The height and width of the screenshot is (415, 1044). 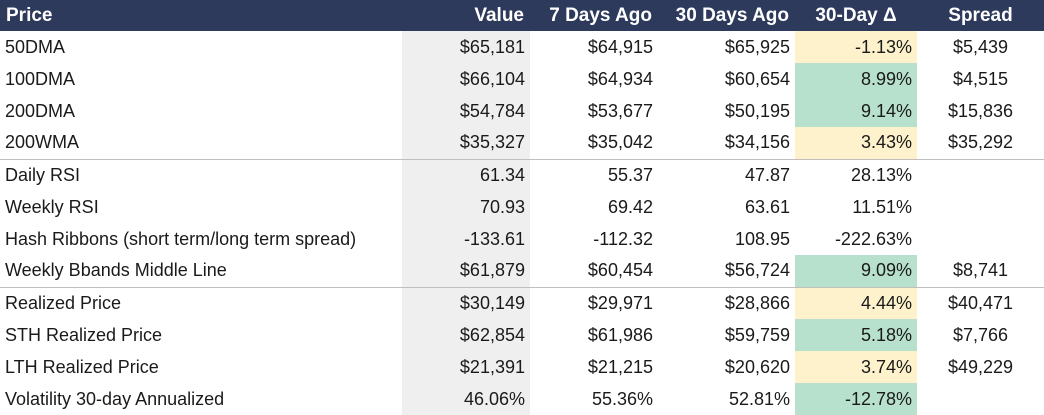 I want to click on cell-30-day-delta: 5.18%, so click(x=856, y=335).